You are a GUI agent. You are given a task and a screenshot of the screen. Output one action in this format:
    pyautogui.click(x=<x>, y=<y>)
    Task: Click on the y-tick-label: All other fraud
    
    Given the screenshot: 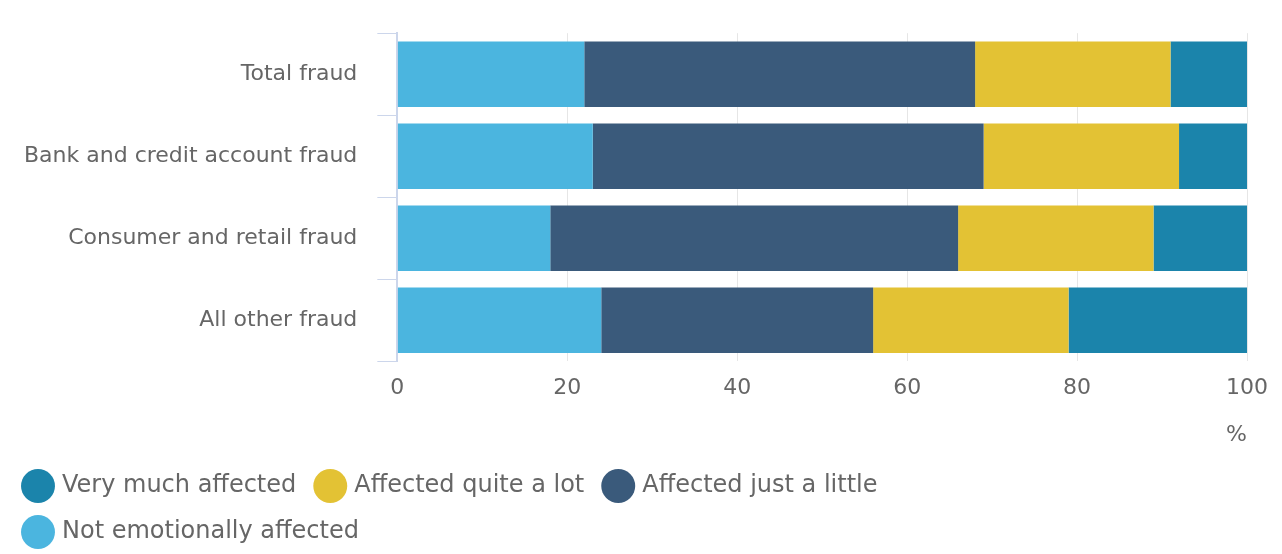 What is the action you would take?
    pyautogui.click(x=278, y=318)
    